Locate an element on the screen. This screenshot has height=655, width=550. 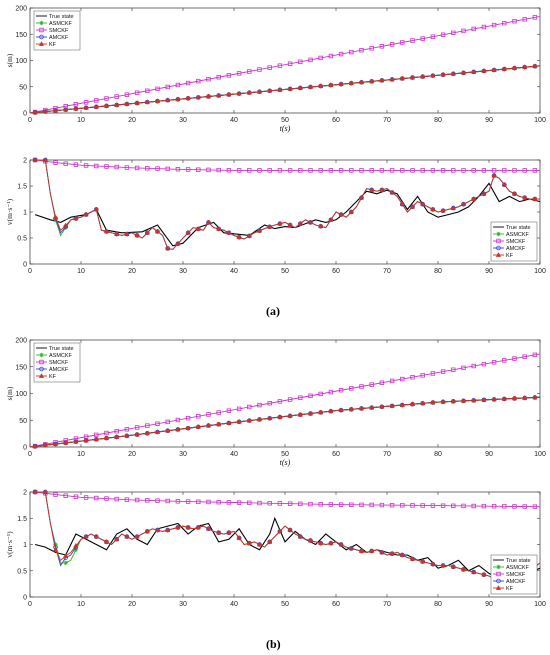
x-tick-label: 30 is located at coordinates (183, 271).